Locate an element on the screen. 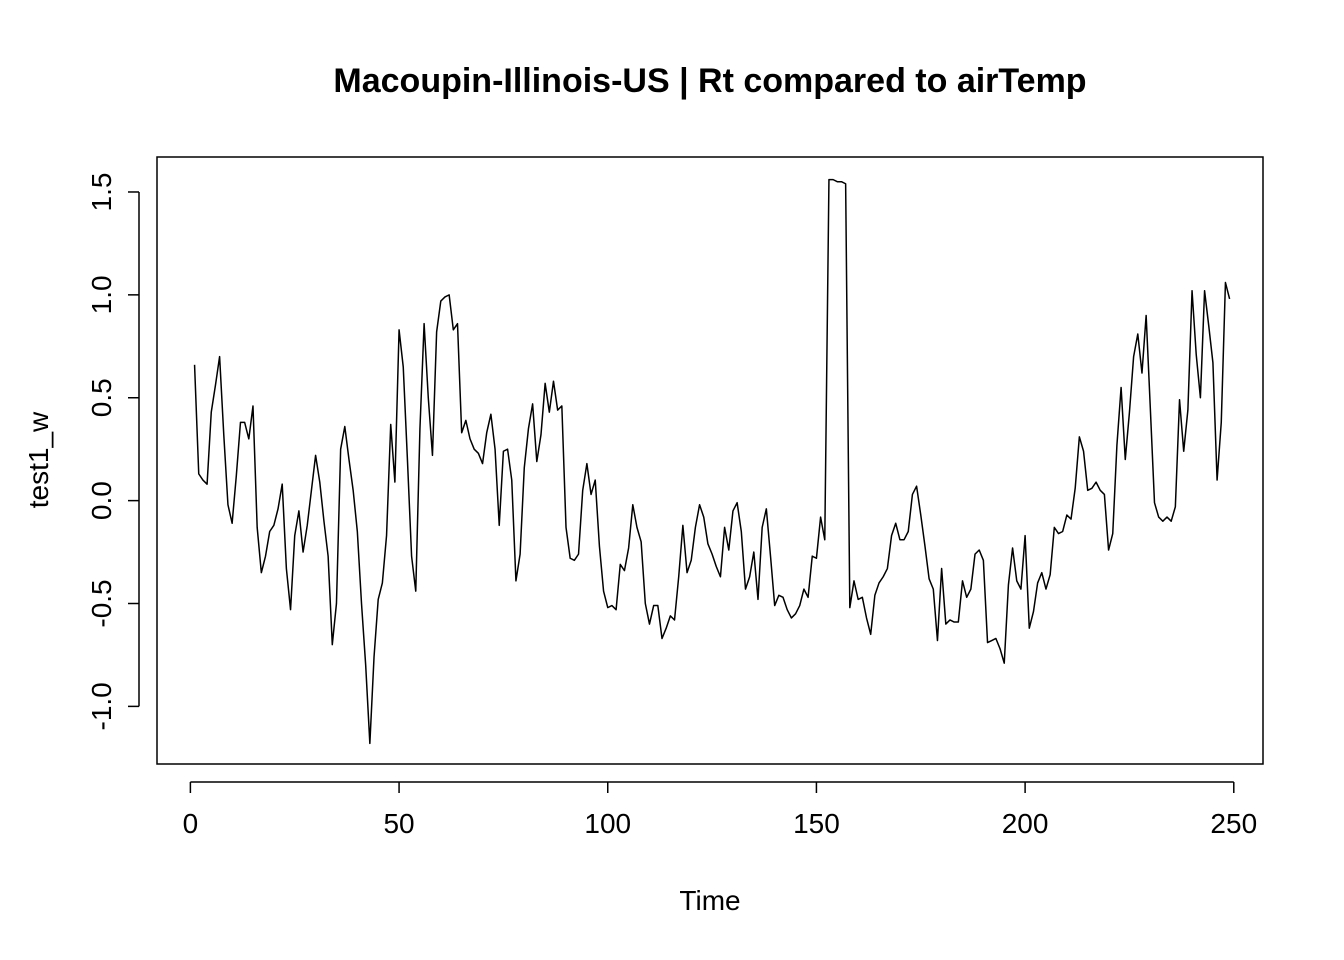 The image size is (1344, 960). x-tick-label: 50 is located at coordinates (398, 823).